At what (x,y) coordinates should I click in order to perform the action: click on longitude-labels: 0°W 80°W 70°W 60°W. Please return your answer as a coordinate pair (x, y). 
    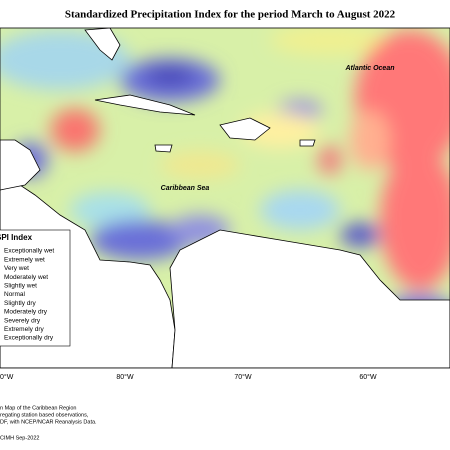
    Looking at the image, I should click on (188, 377).